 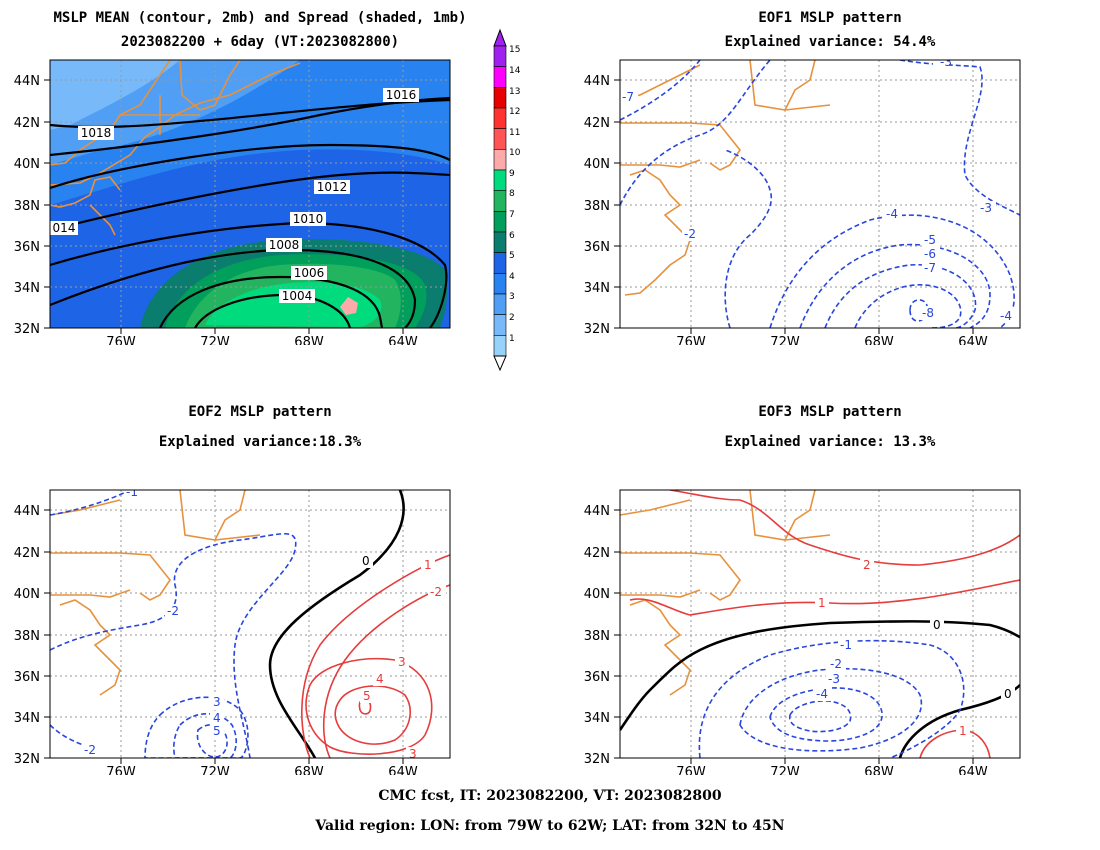 I want to click on colorbar-labels: 15 14 13 12 11 10 9 8 7 6 5 4 3 2 1, so click(x=515, y=194).